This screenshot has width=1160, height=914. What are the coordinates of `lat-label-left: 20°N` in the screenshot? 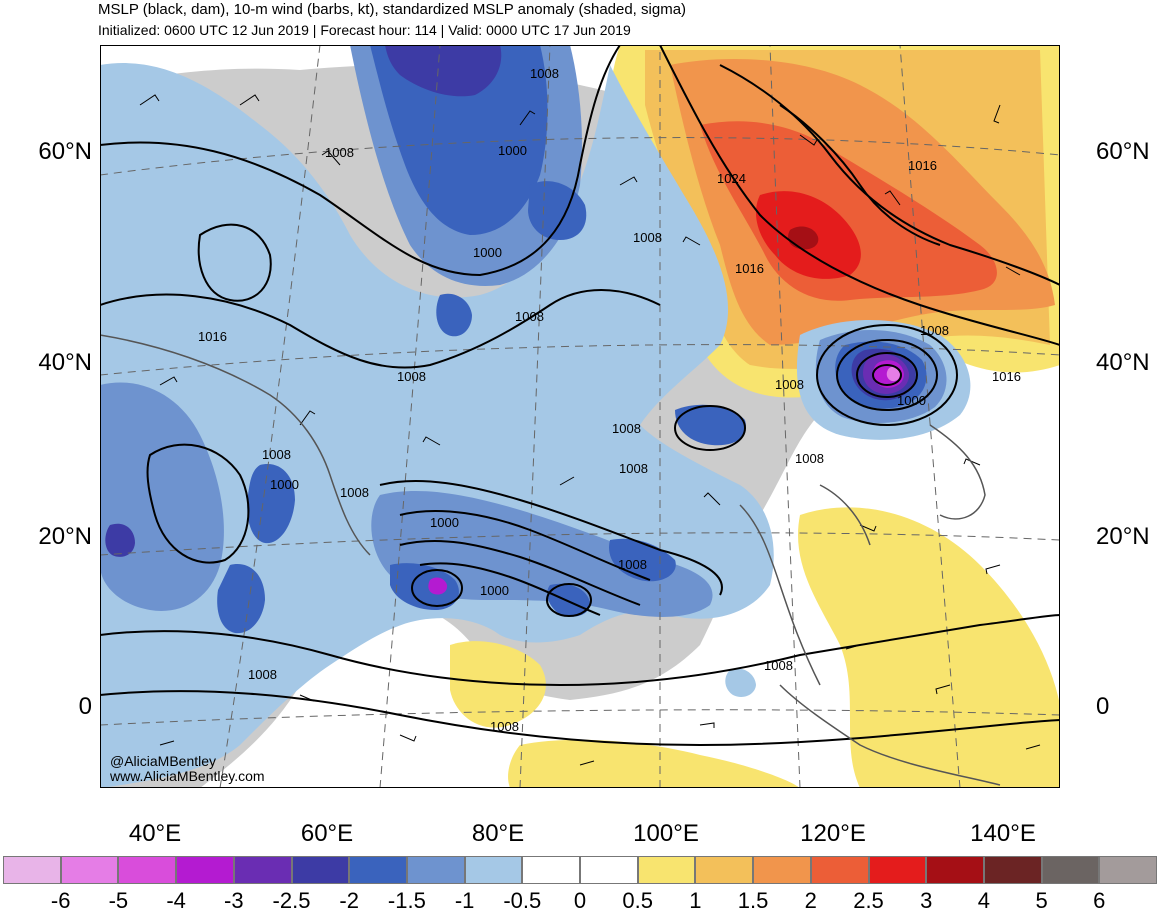 It's located at (65, 536).